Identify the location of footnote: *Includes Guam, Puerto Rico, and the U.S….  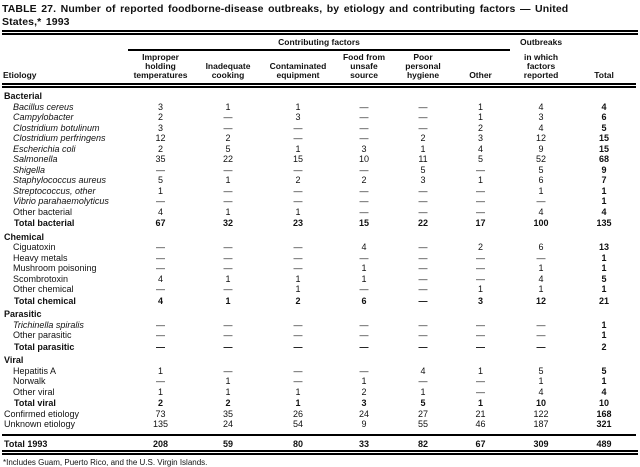
(105, 462).